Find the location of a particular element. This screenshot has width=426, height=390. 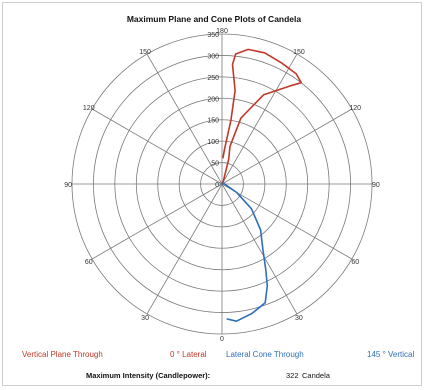

footer-label: Maximum Intensity (Candlepower): is located at coordinates (148, 375).